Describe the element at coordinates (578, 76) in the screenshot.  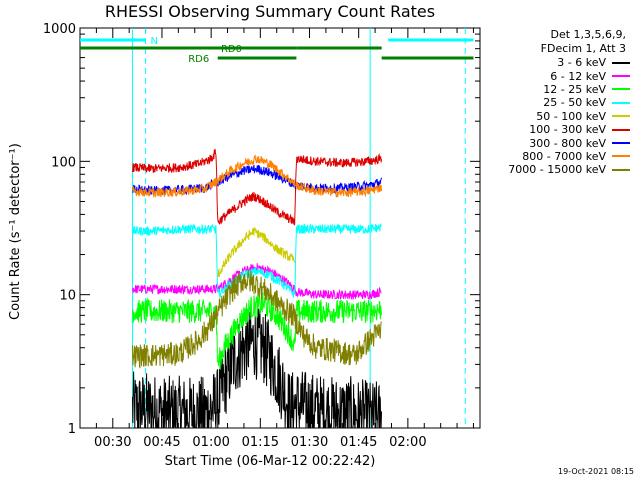
I see `legend-label: 6 - 12 keV` at that location.